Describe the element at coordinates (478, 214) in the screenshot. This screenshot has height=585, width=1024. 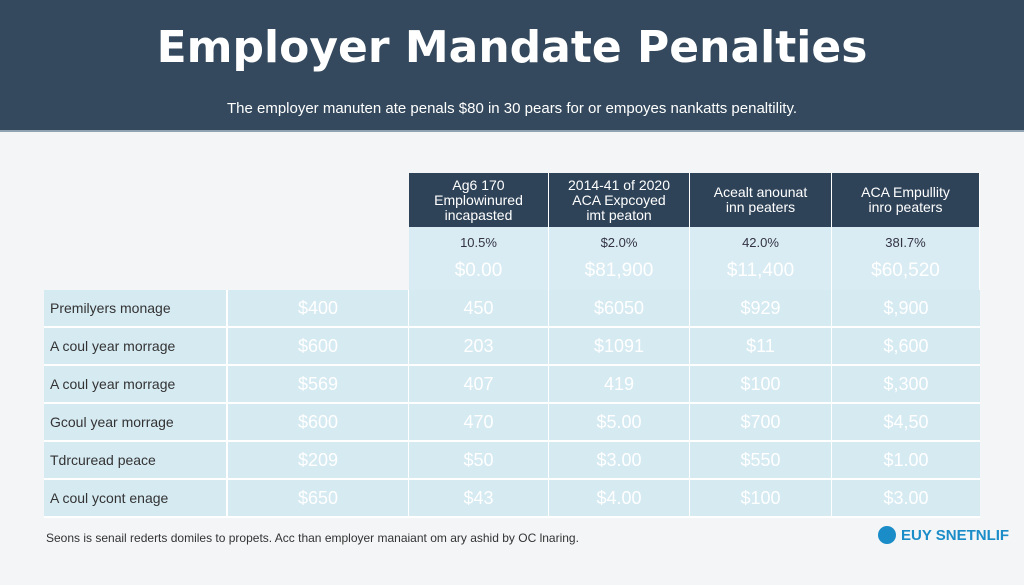
I see `column-header-line: incapasted` at that location.